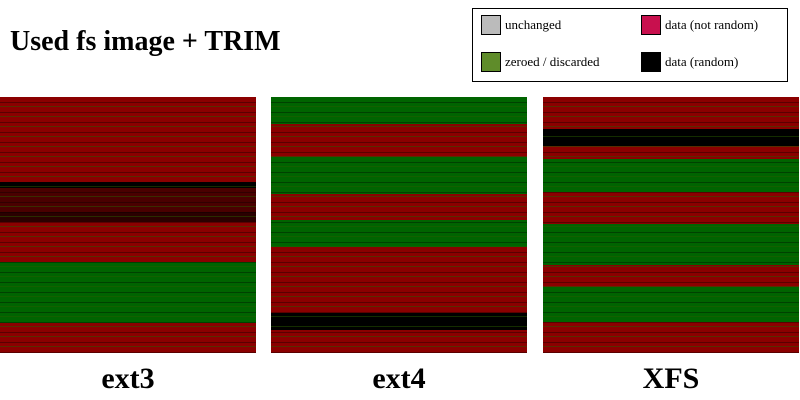 The image size is (800, 400). I want to click on legend-label: unchanged, so click(533, 24).